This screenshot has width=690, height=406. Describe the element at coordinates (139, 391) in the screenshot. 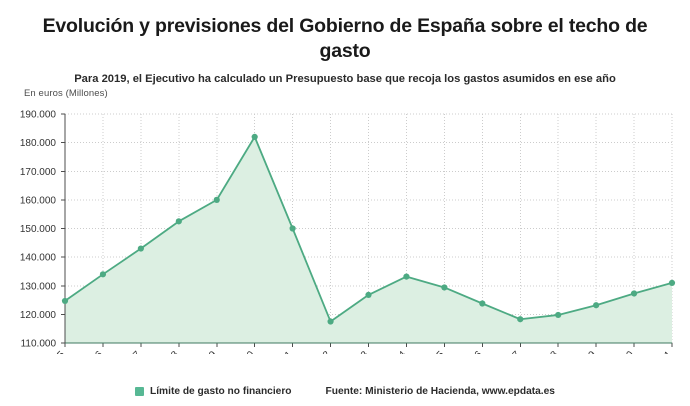

I see `legend-swatch-icon` at that location.